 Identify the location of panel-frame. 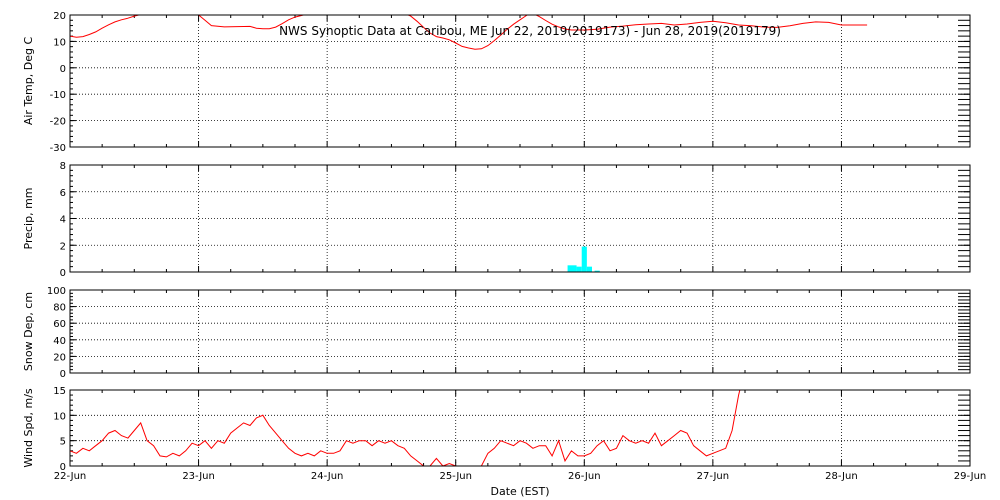
(520, 428).